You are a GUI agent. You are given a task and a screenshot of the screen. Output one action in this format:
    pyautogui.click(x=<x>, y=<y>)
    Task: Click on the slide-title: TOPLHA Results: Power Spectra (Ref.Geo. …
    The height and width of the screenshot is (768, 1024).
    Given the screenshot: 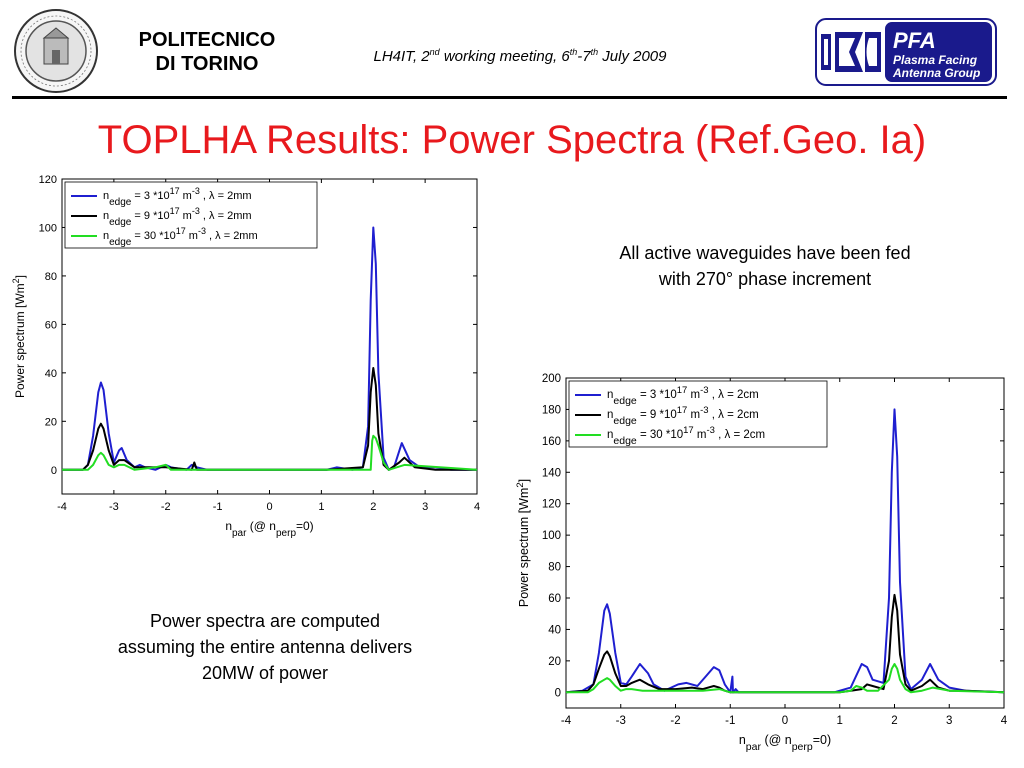 What is the action you would take?
    pyautogui.click(x=512, y=140)
    